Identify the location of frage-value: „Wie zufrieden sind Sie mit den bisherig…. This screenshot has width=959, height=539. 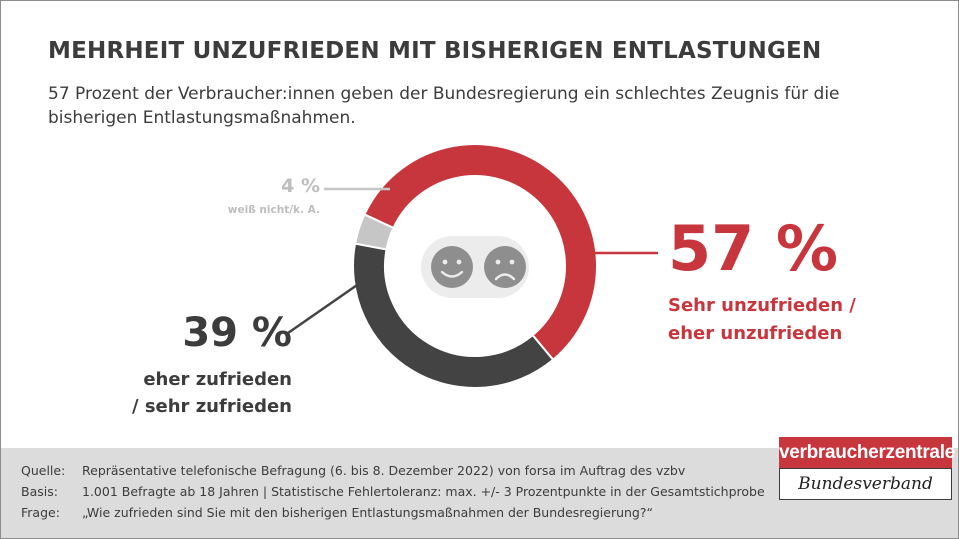
(367, 512).